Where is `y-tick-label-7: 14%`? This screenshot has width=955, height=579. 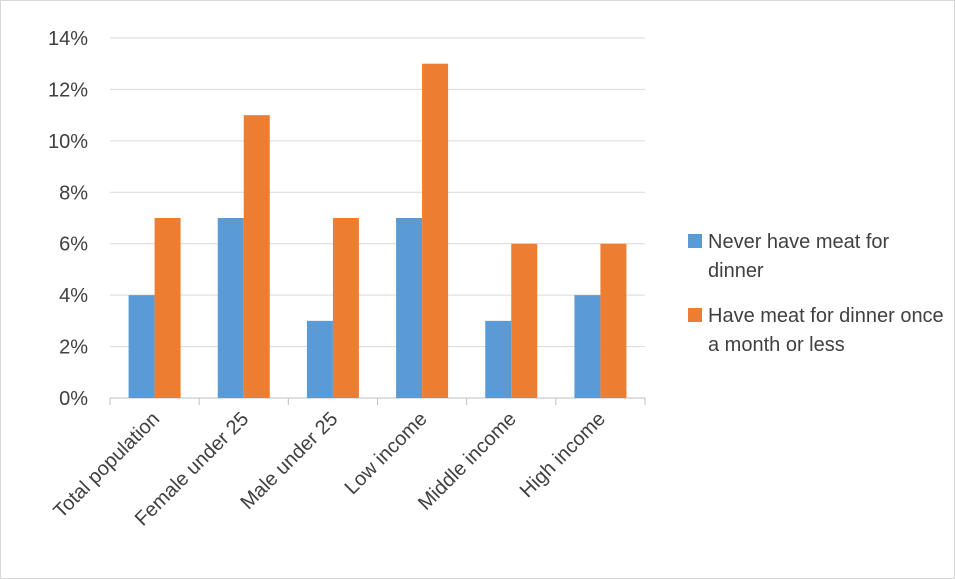
y-tick-label-7: 14% is located at coordinates (68, 39).